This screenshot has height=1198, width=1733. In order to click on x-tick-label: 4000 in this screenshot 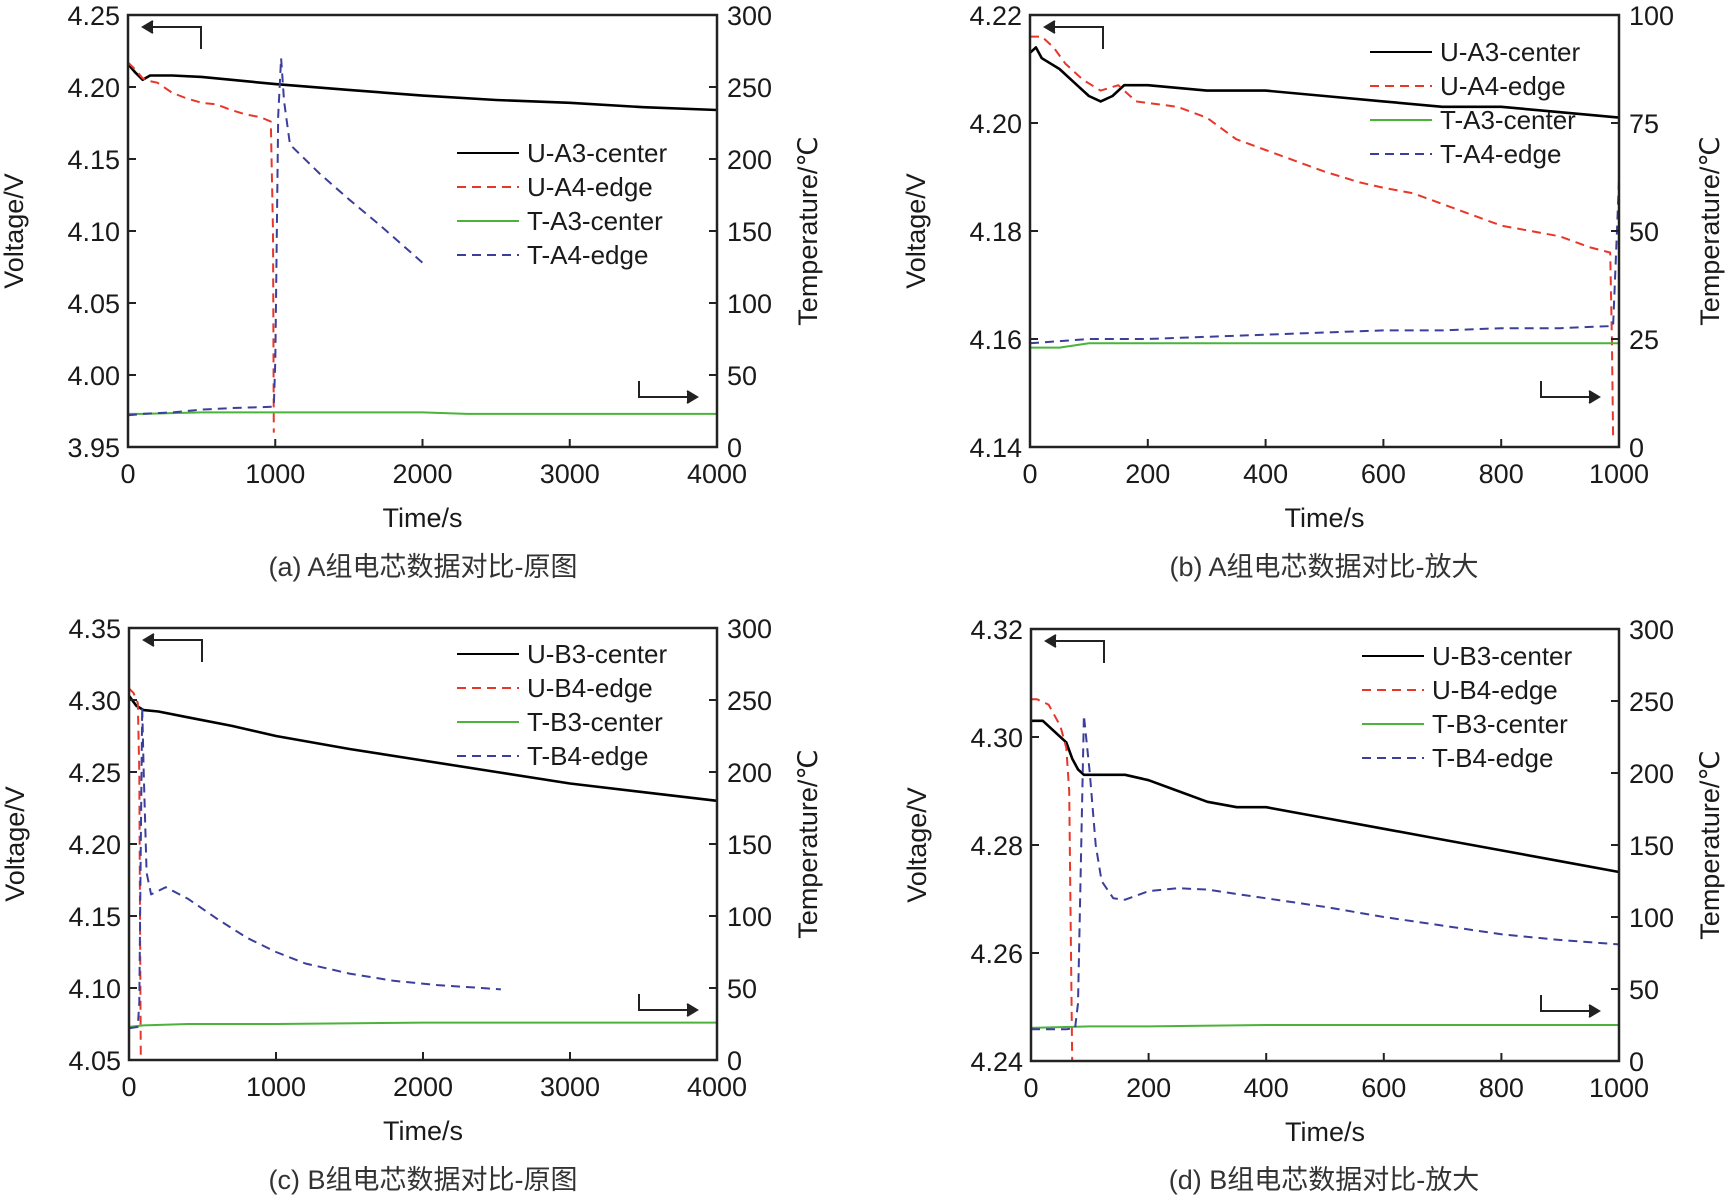, I will do `click(717, 474)`.